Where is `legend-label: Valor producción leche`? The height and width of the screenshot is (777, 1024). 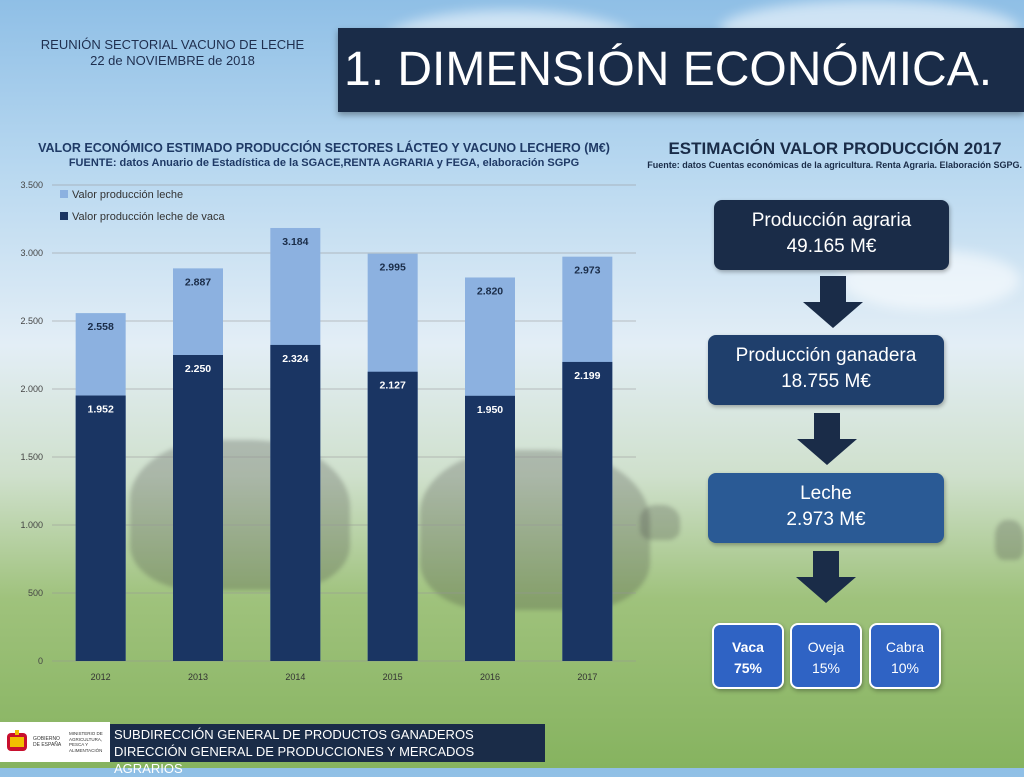
legend-label: Valor producción leche is located at coordinates (127, 195).